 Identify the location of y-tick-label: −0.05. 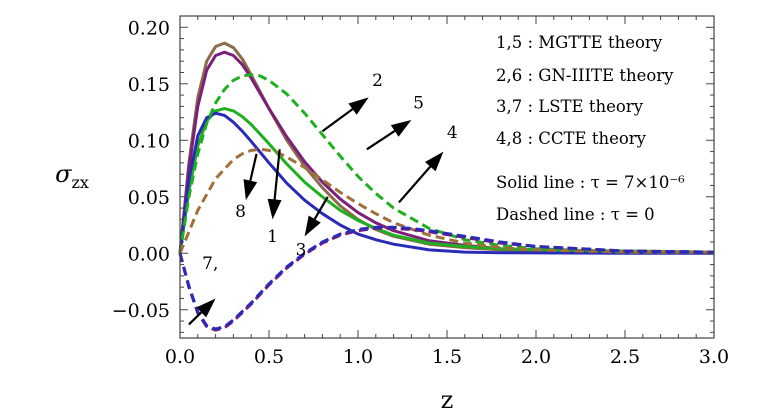
(141, 311).